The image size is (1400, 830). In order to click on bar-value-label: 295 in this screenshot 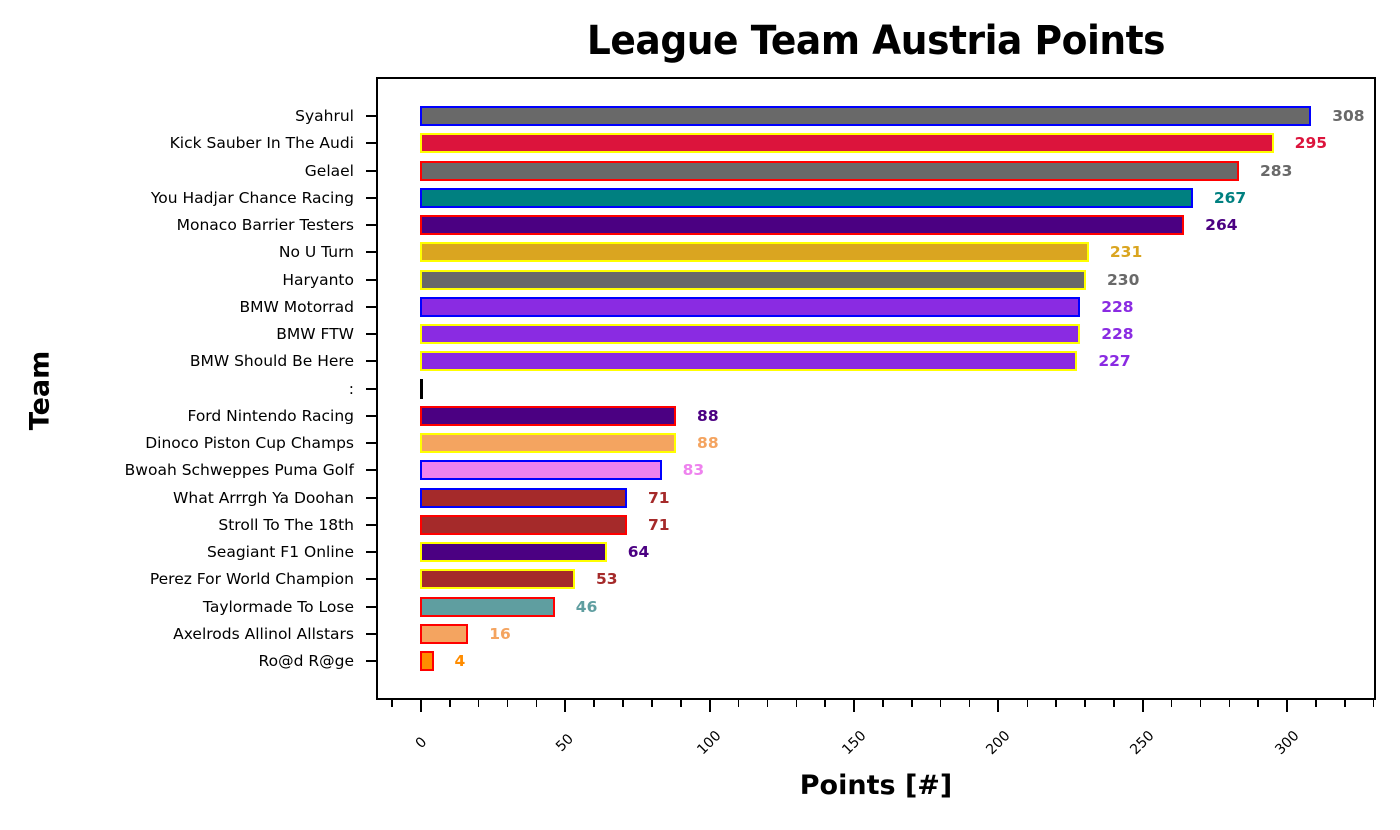, I will do `click(1311, 143)`.